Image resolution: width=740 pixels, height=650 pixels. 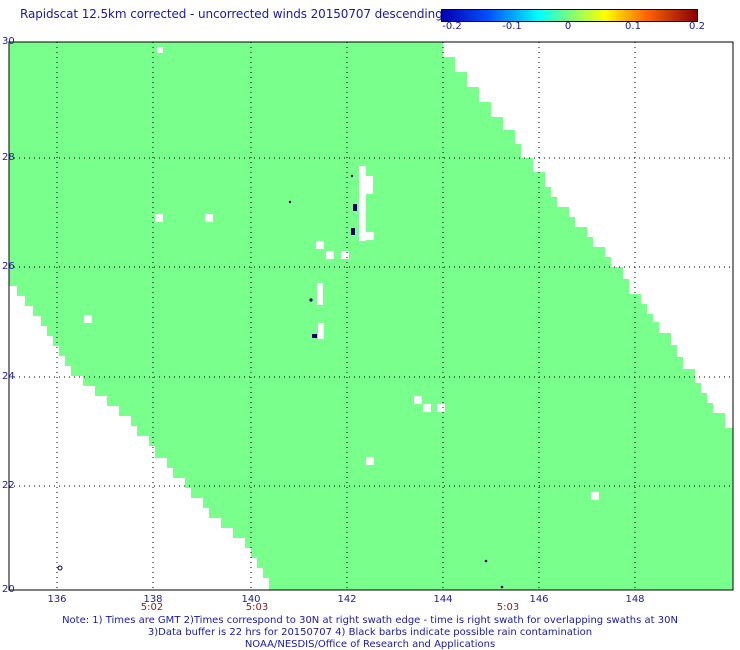 What do you see at coordinates (443, 599) in the screenshot?
I see `lon-label: 144` at bounding box center [443, 599].